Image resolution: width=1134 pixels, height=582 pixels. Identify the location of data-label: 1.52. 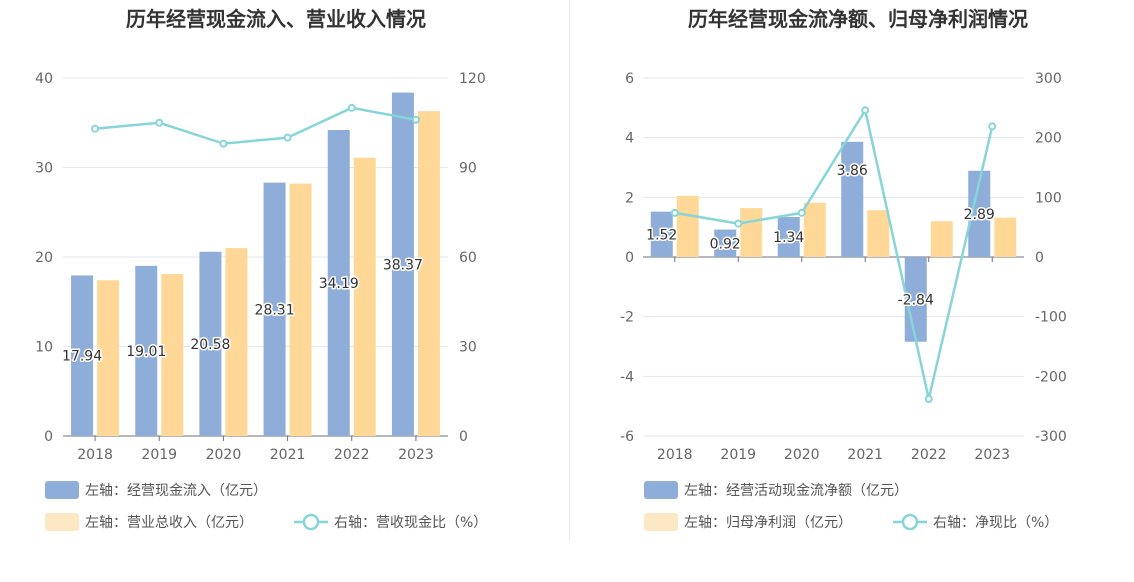
(661, 235).